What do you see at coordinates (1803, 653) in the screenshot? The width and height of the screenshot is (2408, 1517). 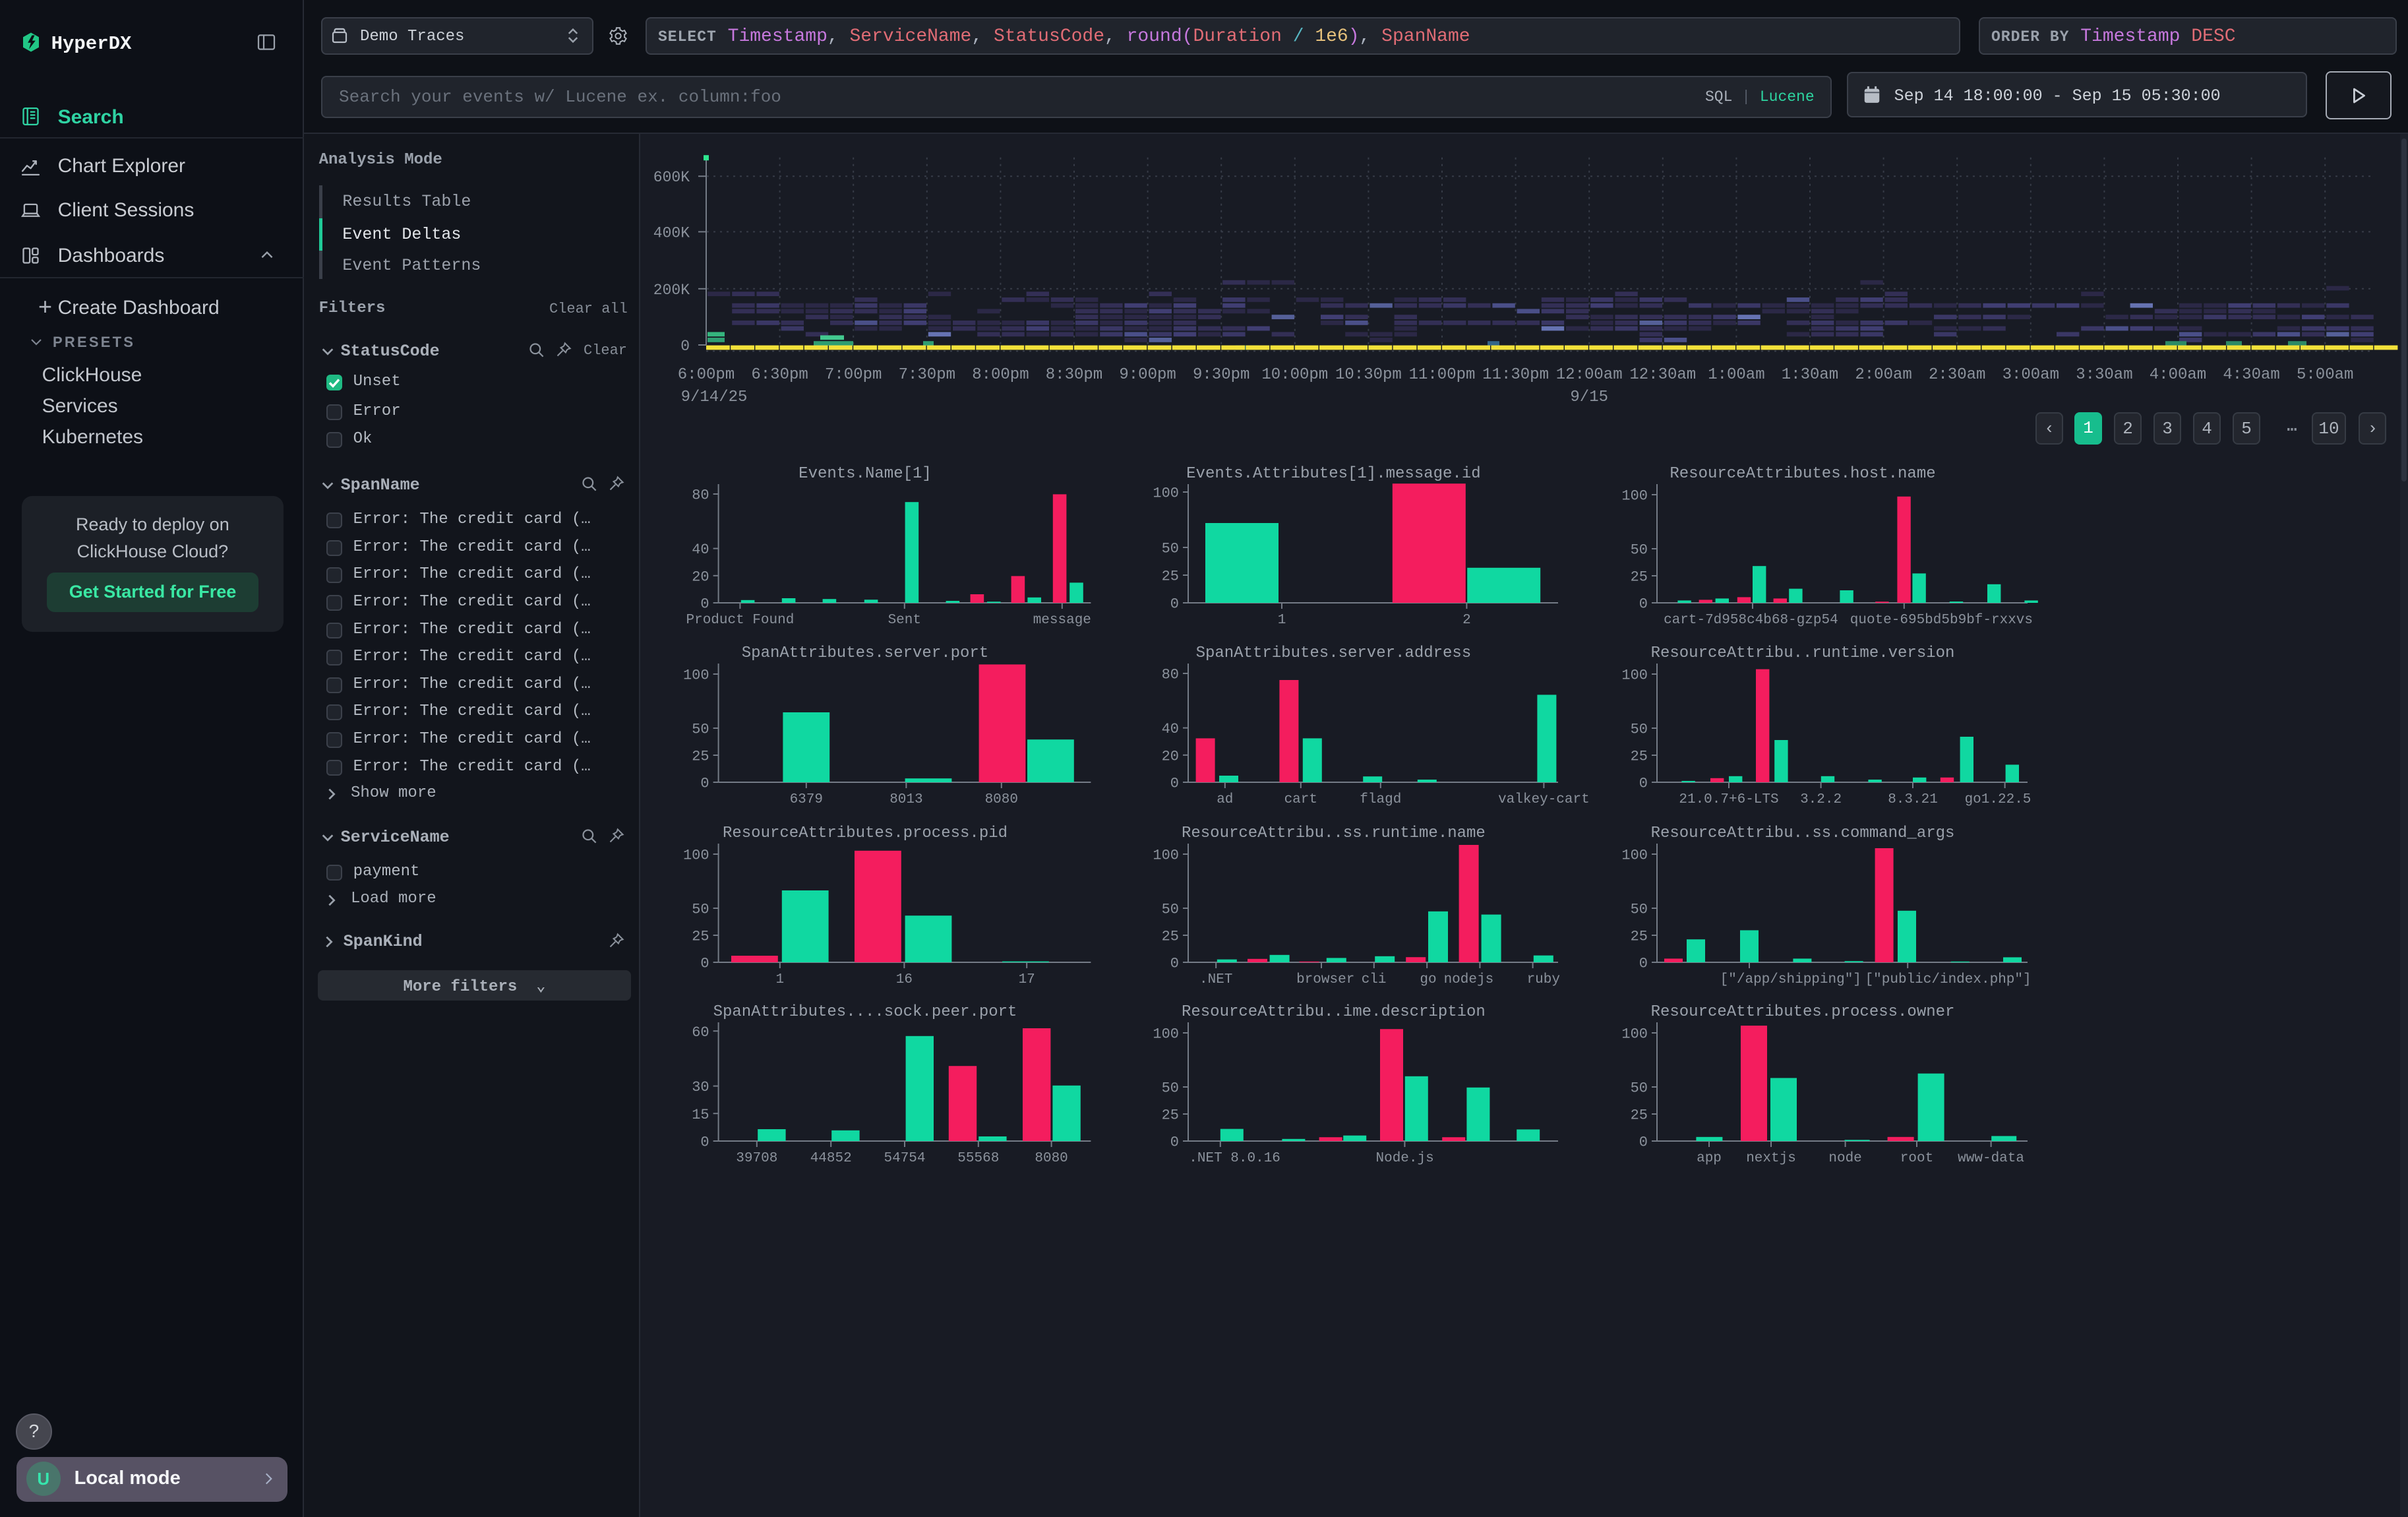 I see `svg-text:ResourceAttribu..runtime.versi: ResourceAttribu..runtime.version` at bounding box center [1803, 653].